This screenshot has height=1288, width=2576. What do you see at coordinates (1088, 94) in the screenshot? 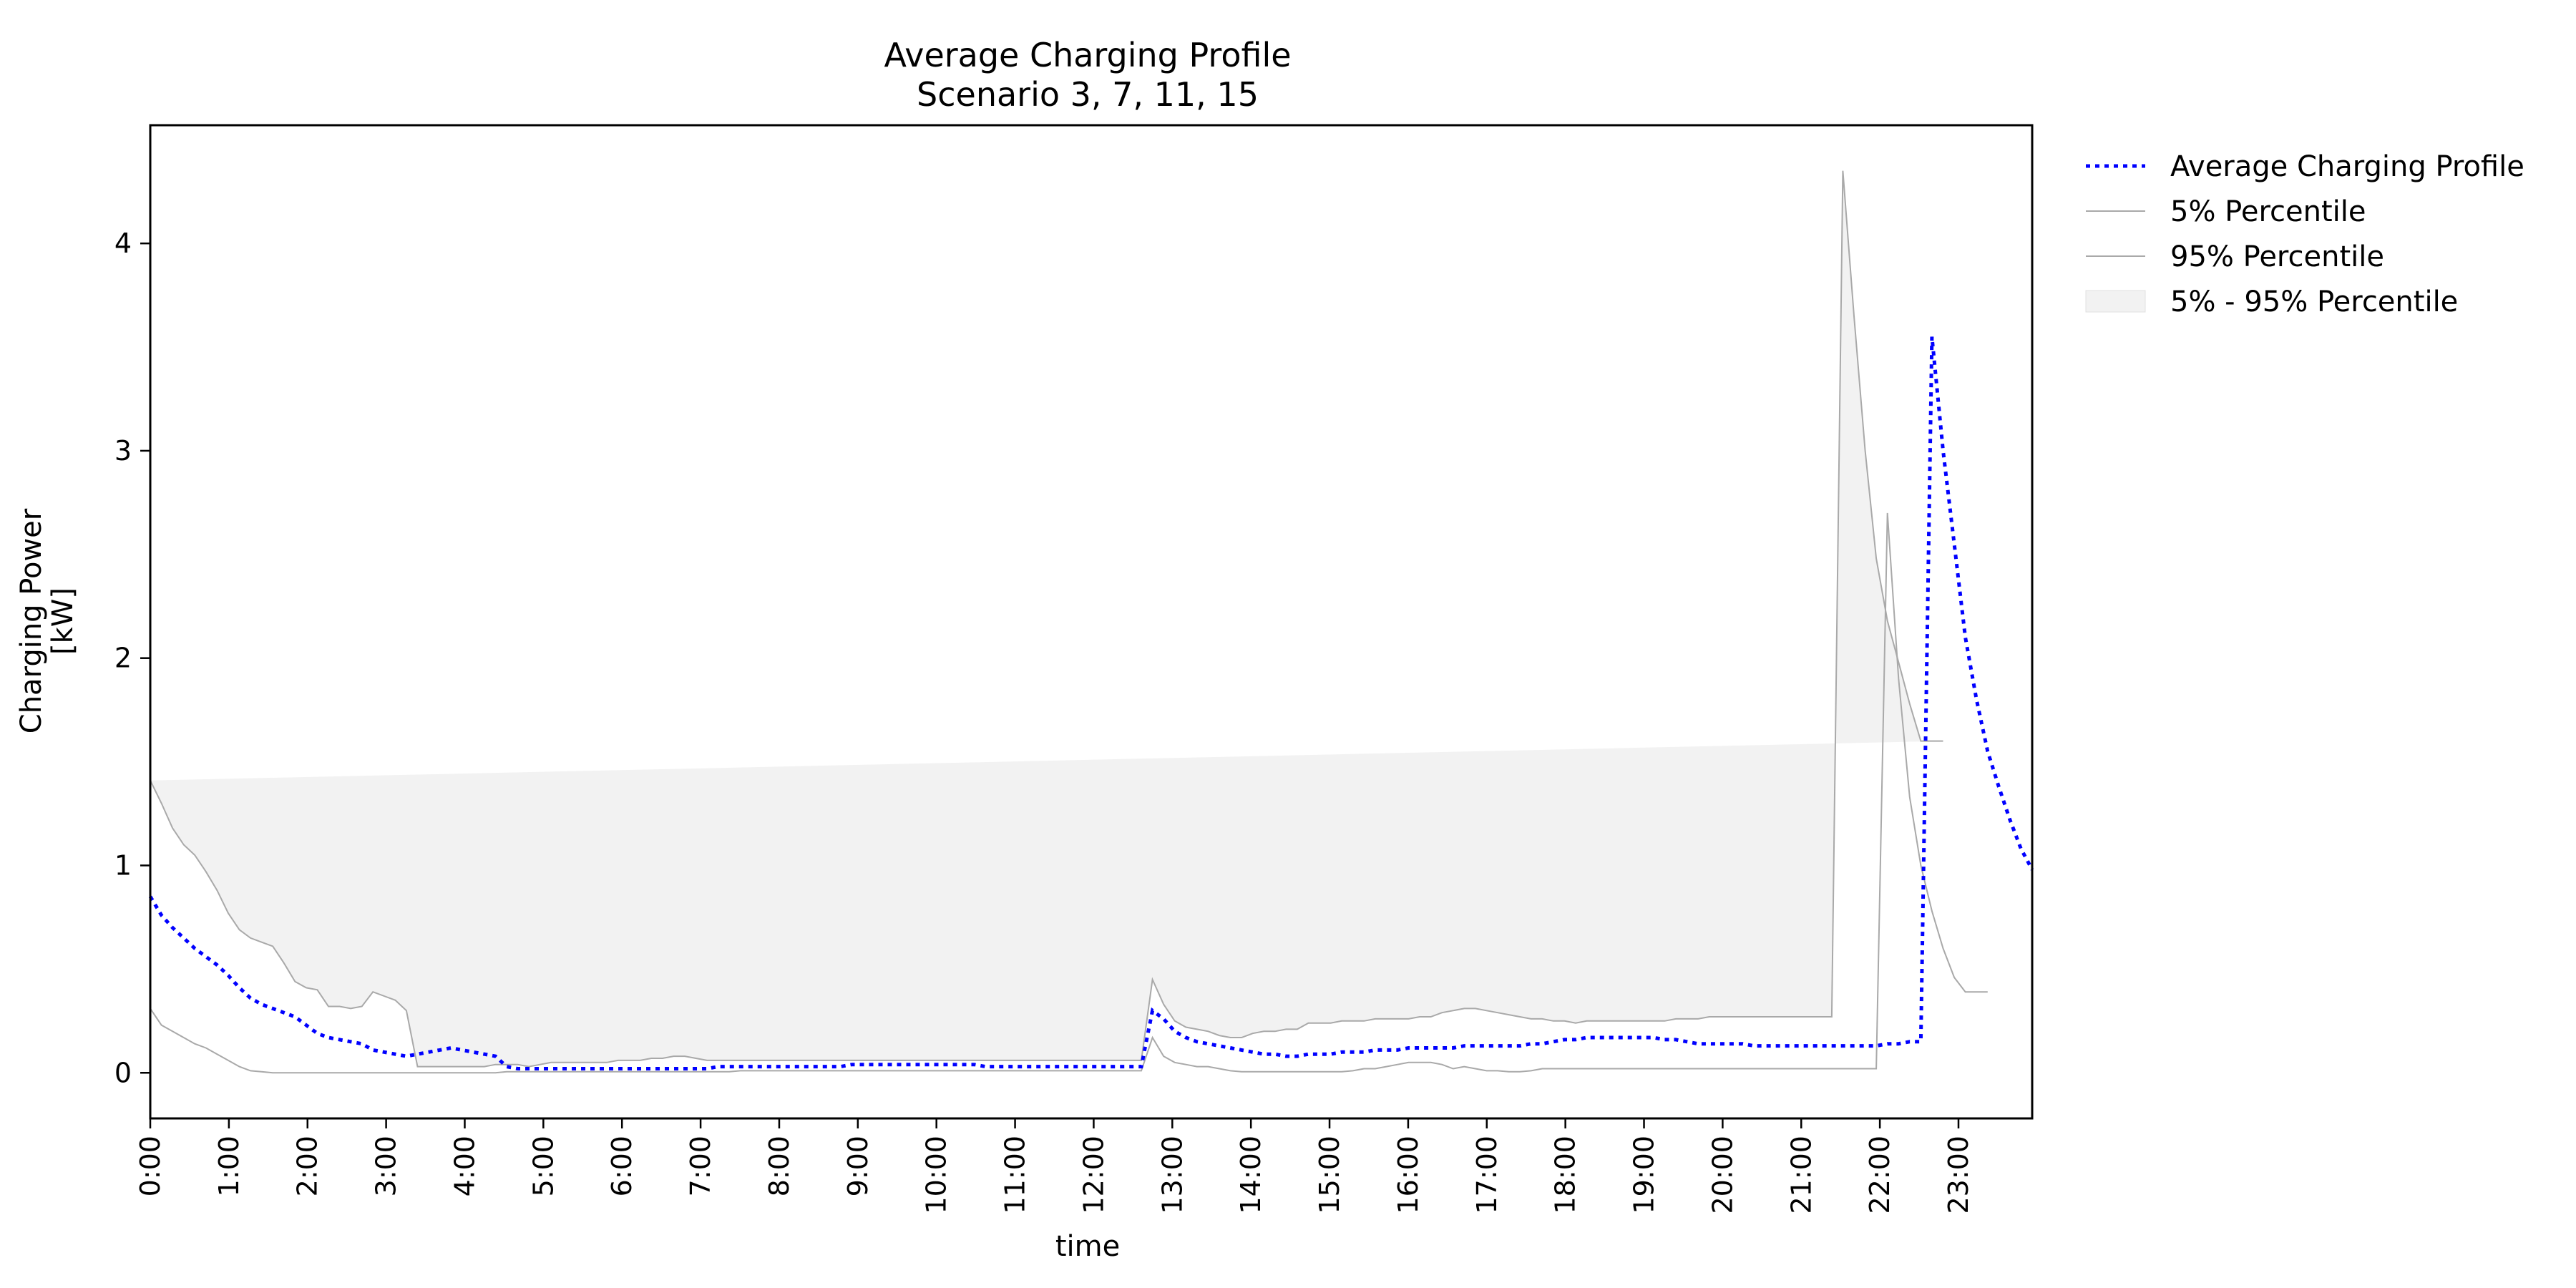
I see `chart-title-line-2: Scenario 3, 7, 11, 15` at bounding box center [1088, 94].